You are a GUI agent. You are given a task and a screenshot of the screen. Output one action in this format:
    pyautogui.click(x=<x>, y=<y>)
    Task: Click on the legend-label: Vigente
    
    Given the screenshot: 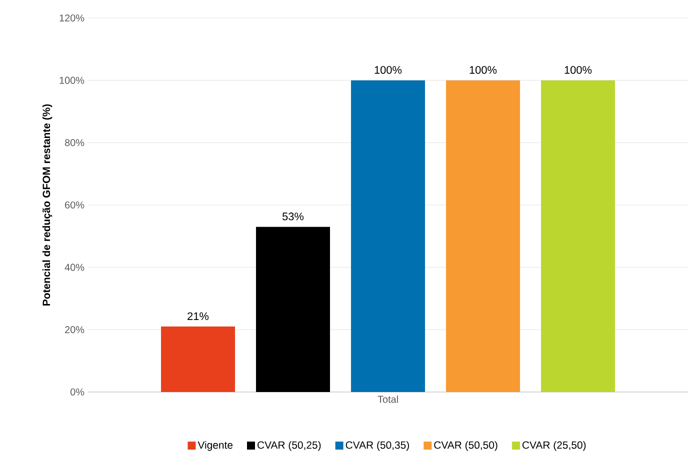 What is the action you would take?
    pyautogui.click(x=215, y=446)
    